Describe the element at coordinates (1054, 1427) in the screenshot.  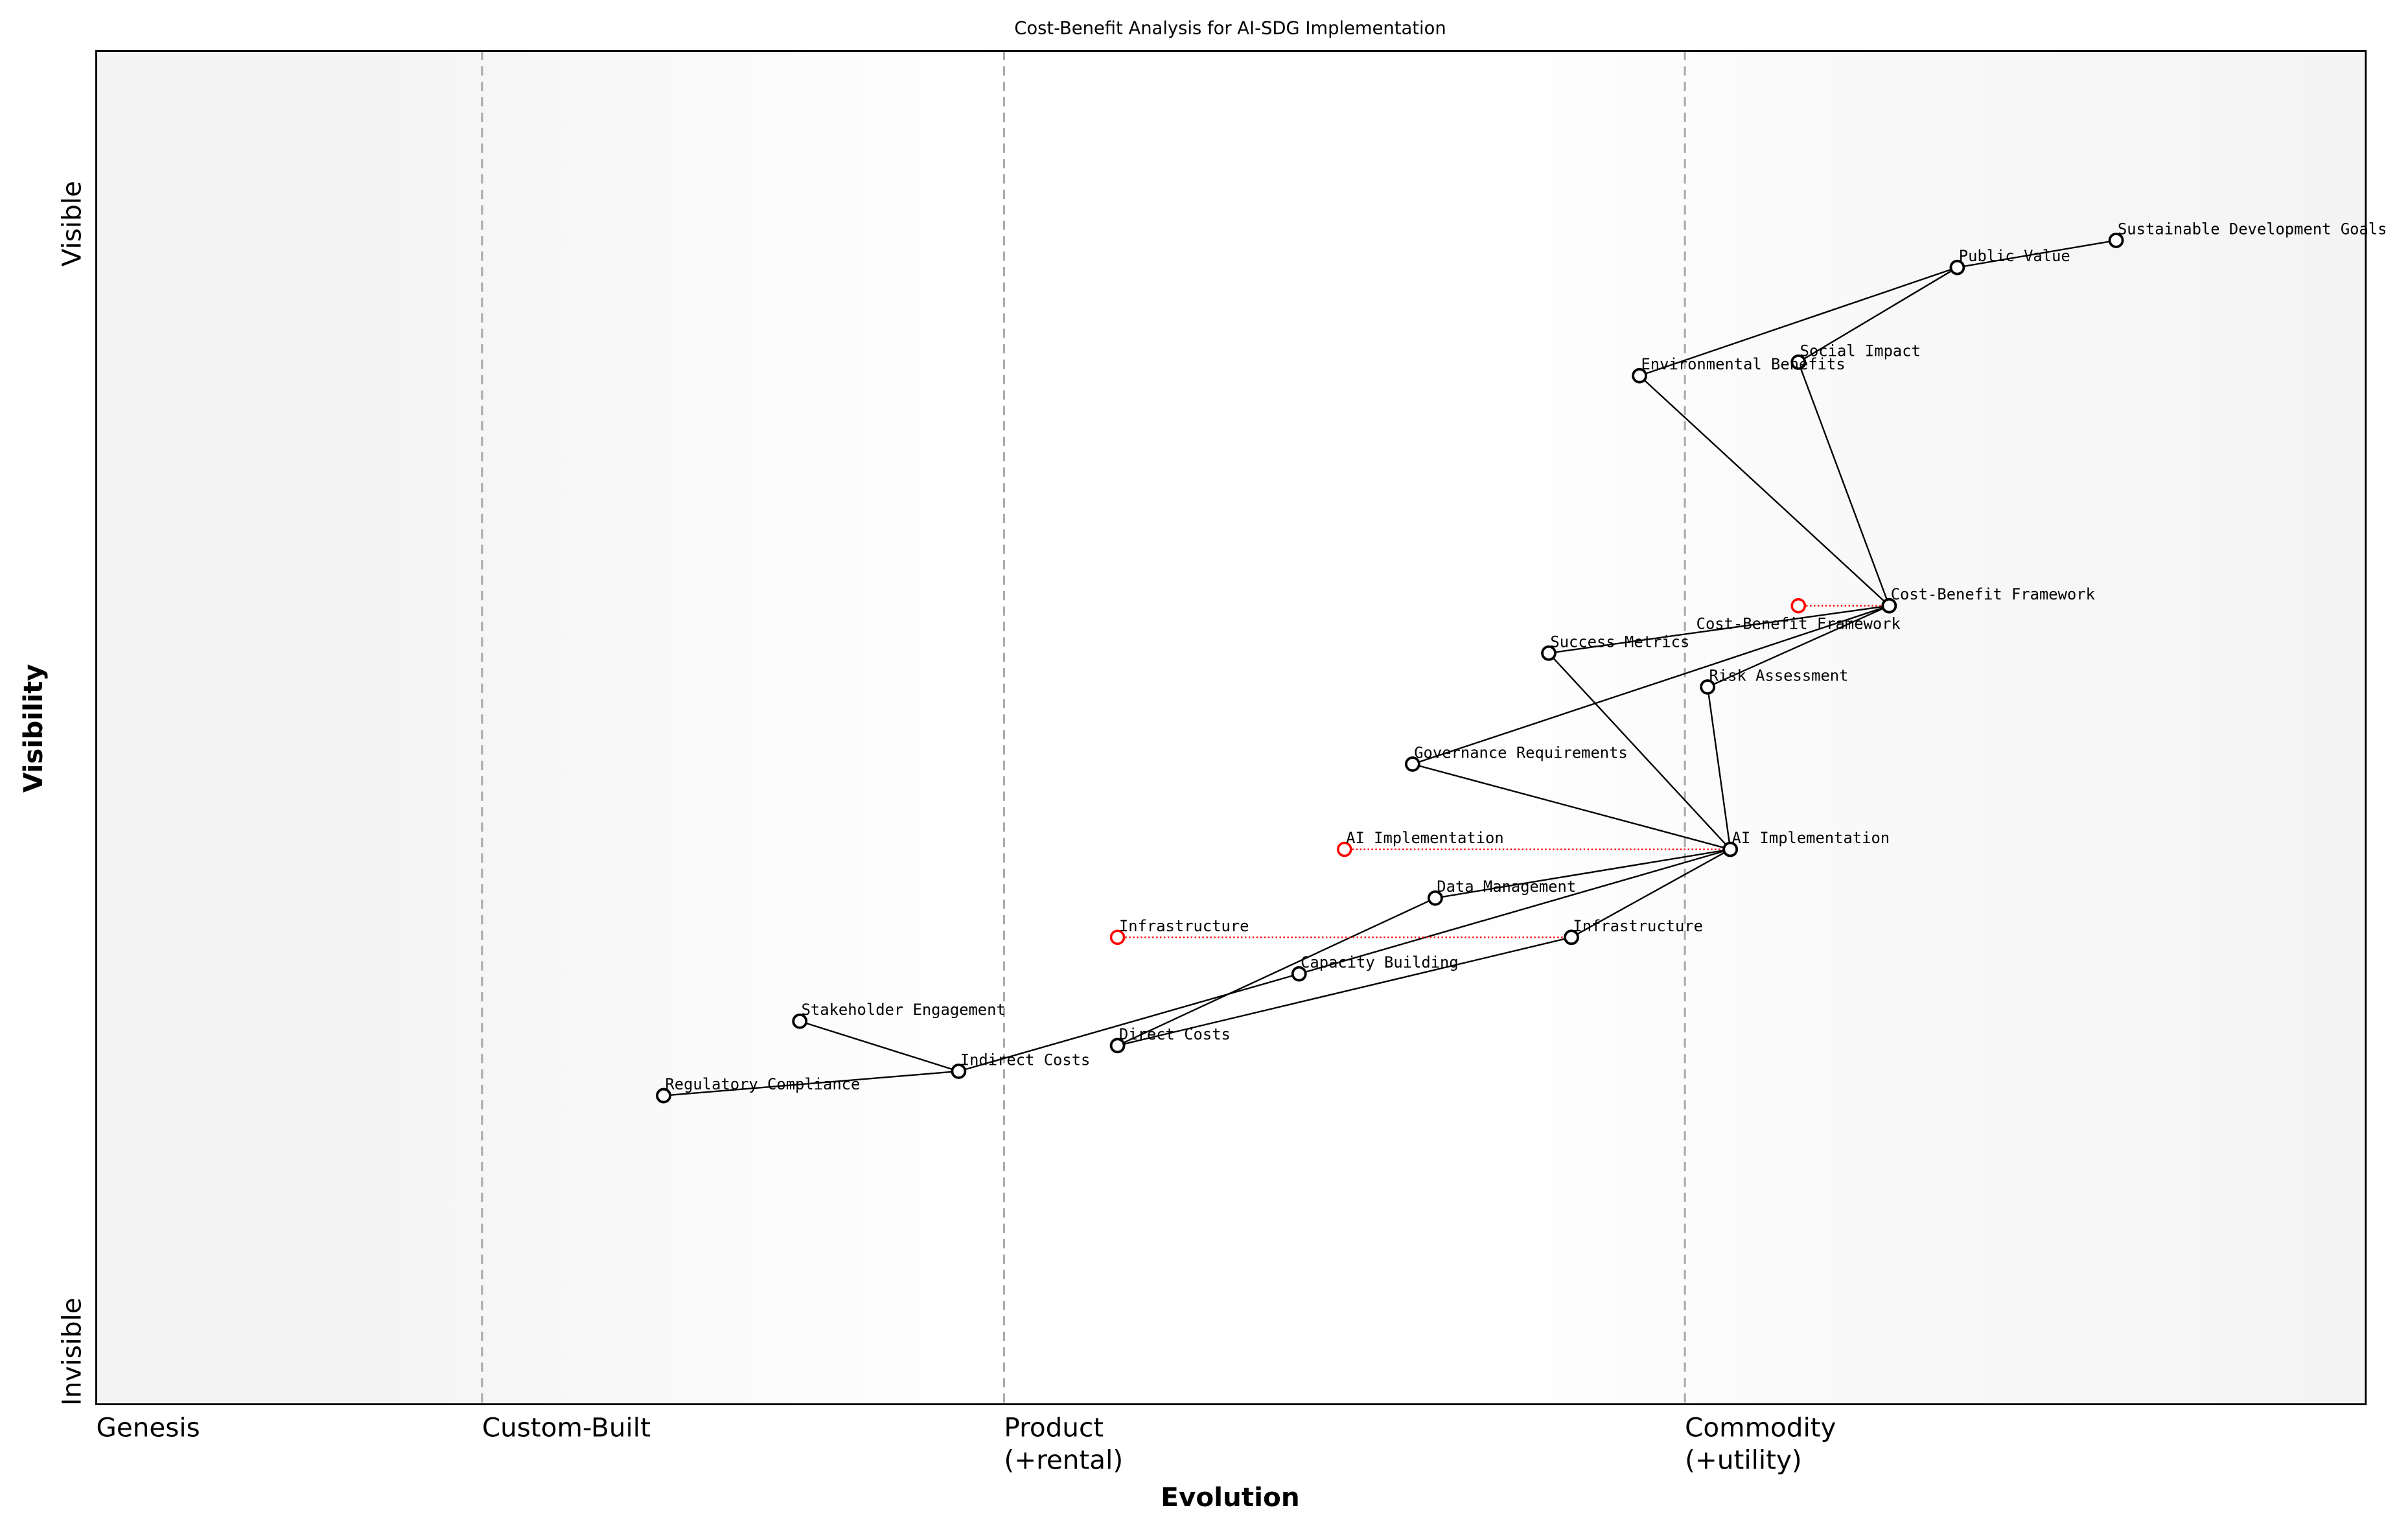
I see `x-tick-label-line: Product` at that location.